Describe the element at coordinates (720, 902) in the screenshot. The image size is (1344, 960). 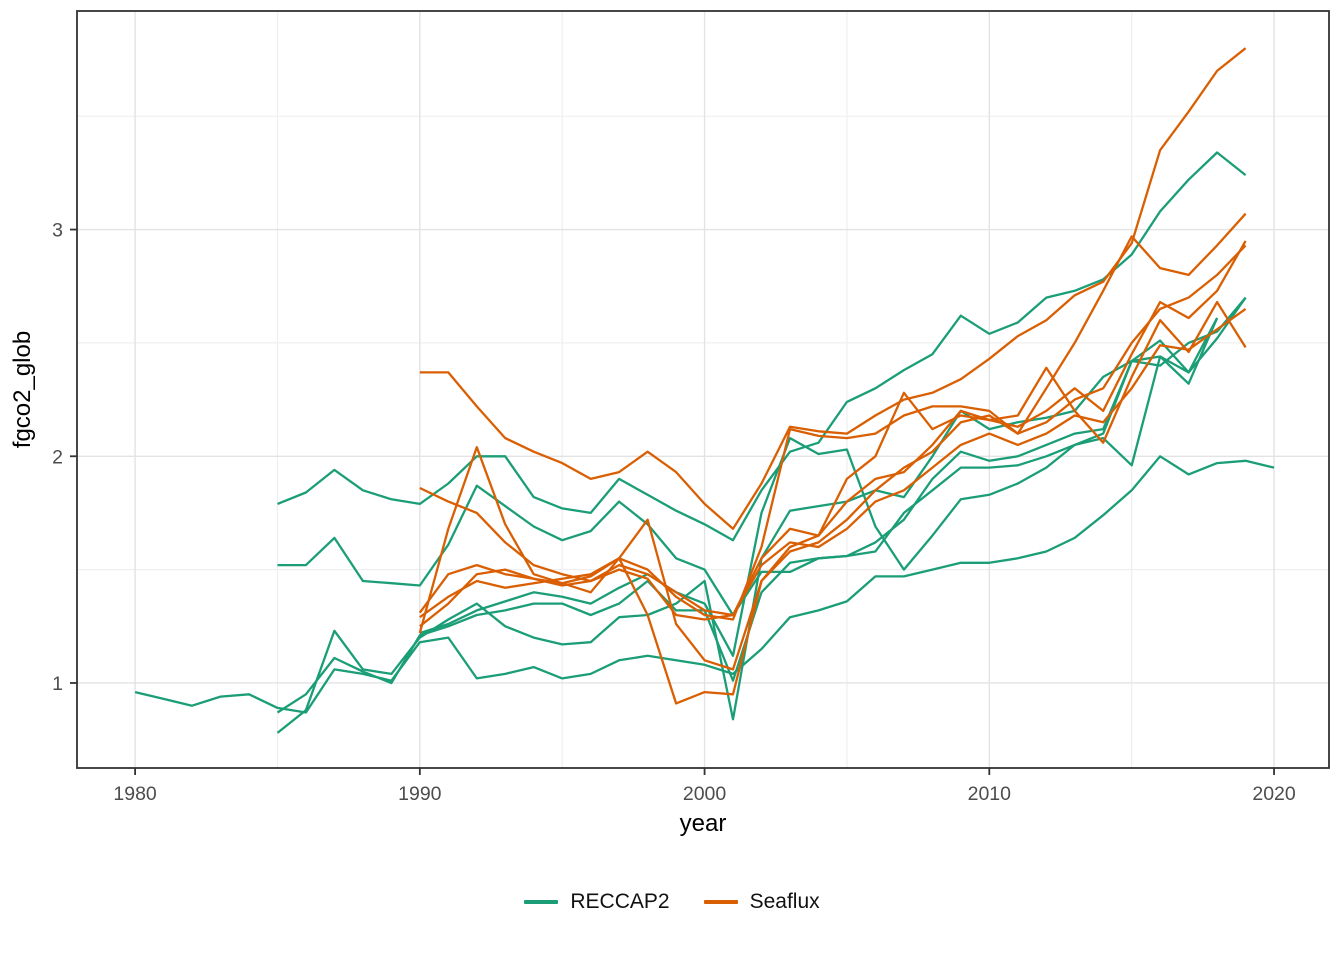
I see `seaflux-line-swatch` at that location.